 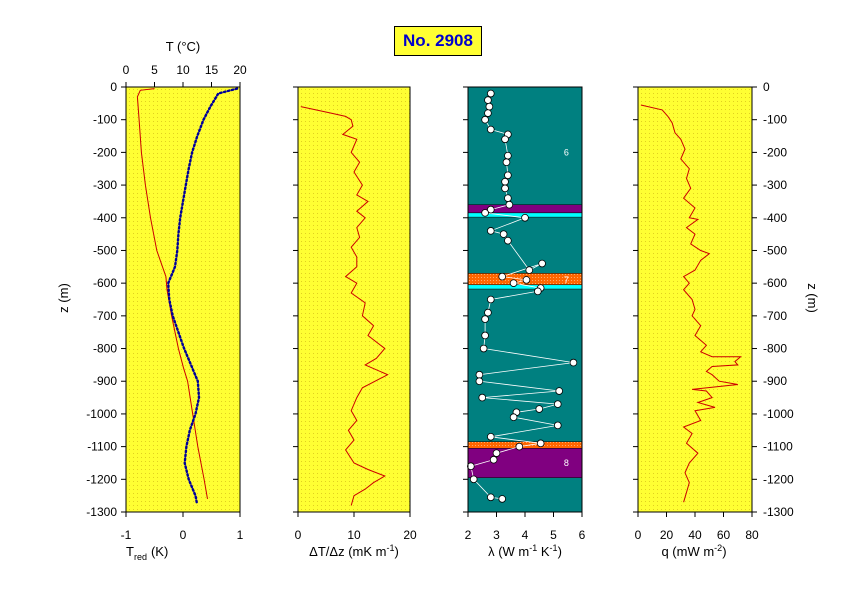 I want to click on heat-flow-panel-frame, so click(x=695, y=299).